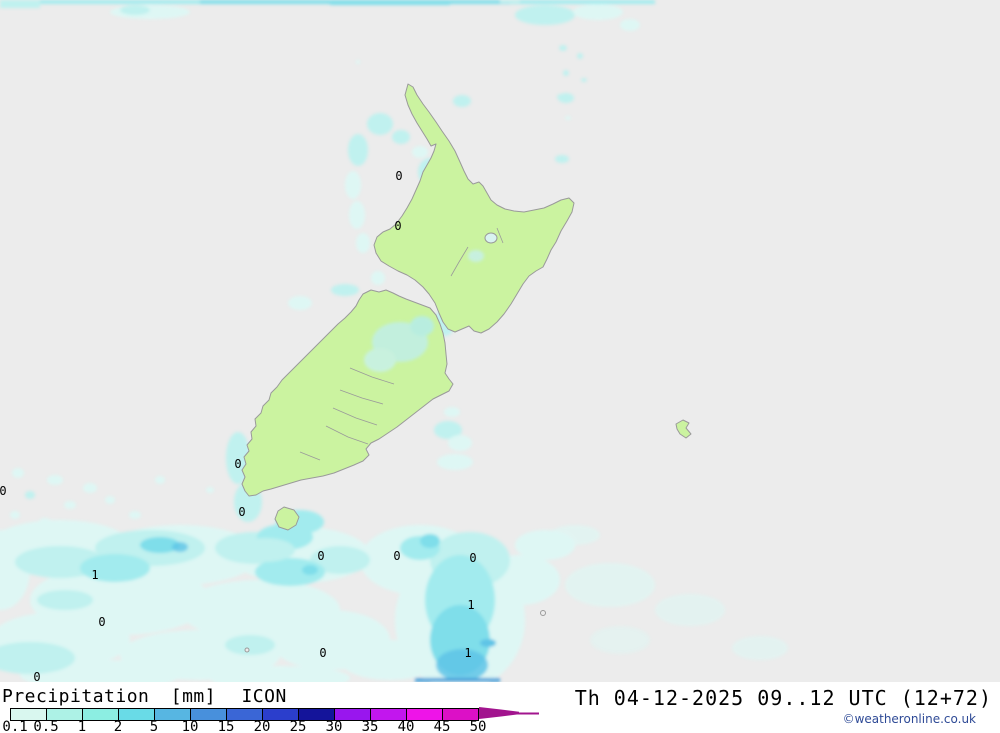 The height and width of the screenshot is (733, 1000). What do you see at coordinates (154, 726) in the screenshot?
I see `legend-scale-value: 5` at bounding box center [154, 726].